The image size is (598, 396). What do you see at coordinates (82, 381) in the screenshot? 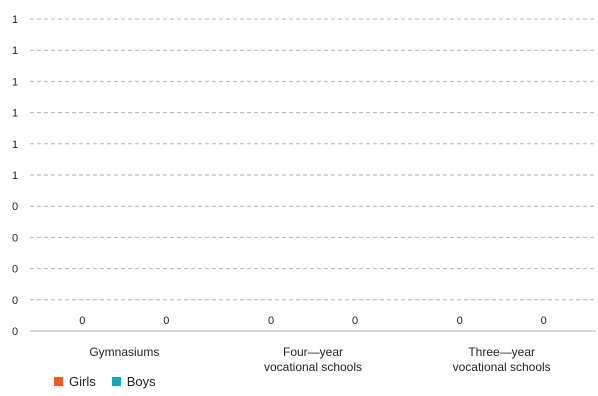
I see `legend-label-girls: Girls` at bounding box center [82, 381].